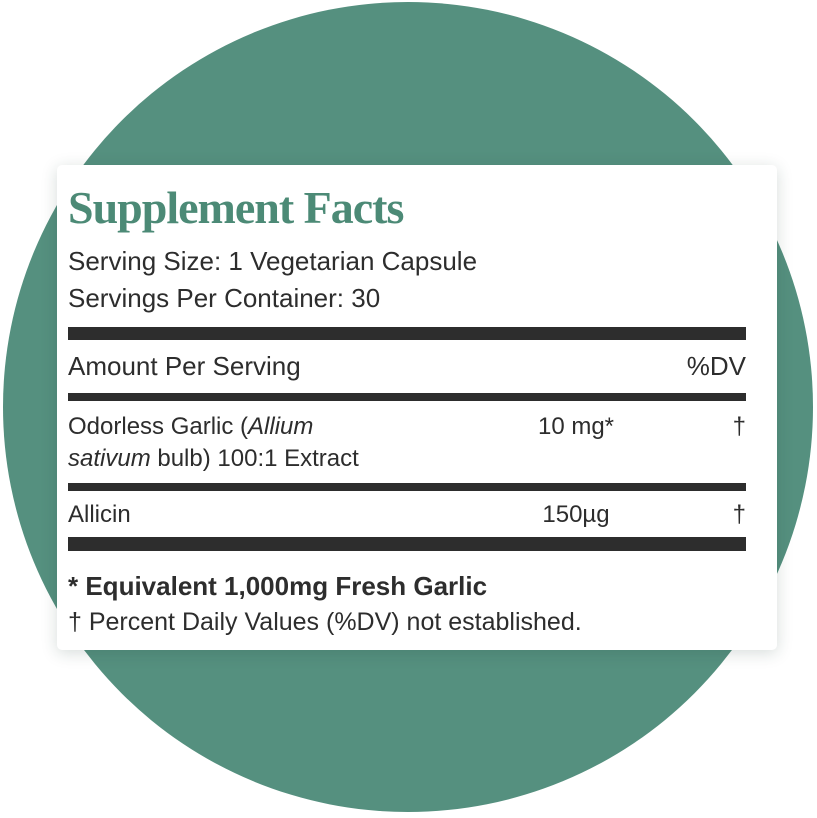 This screenshot has width=817, height=818. Describe the element at coordinates (576, 426) in the screenshot. I see `ingredient-amount: 10 mg*` at that location.